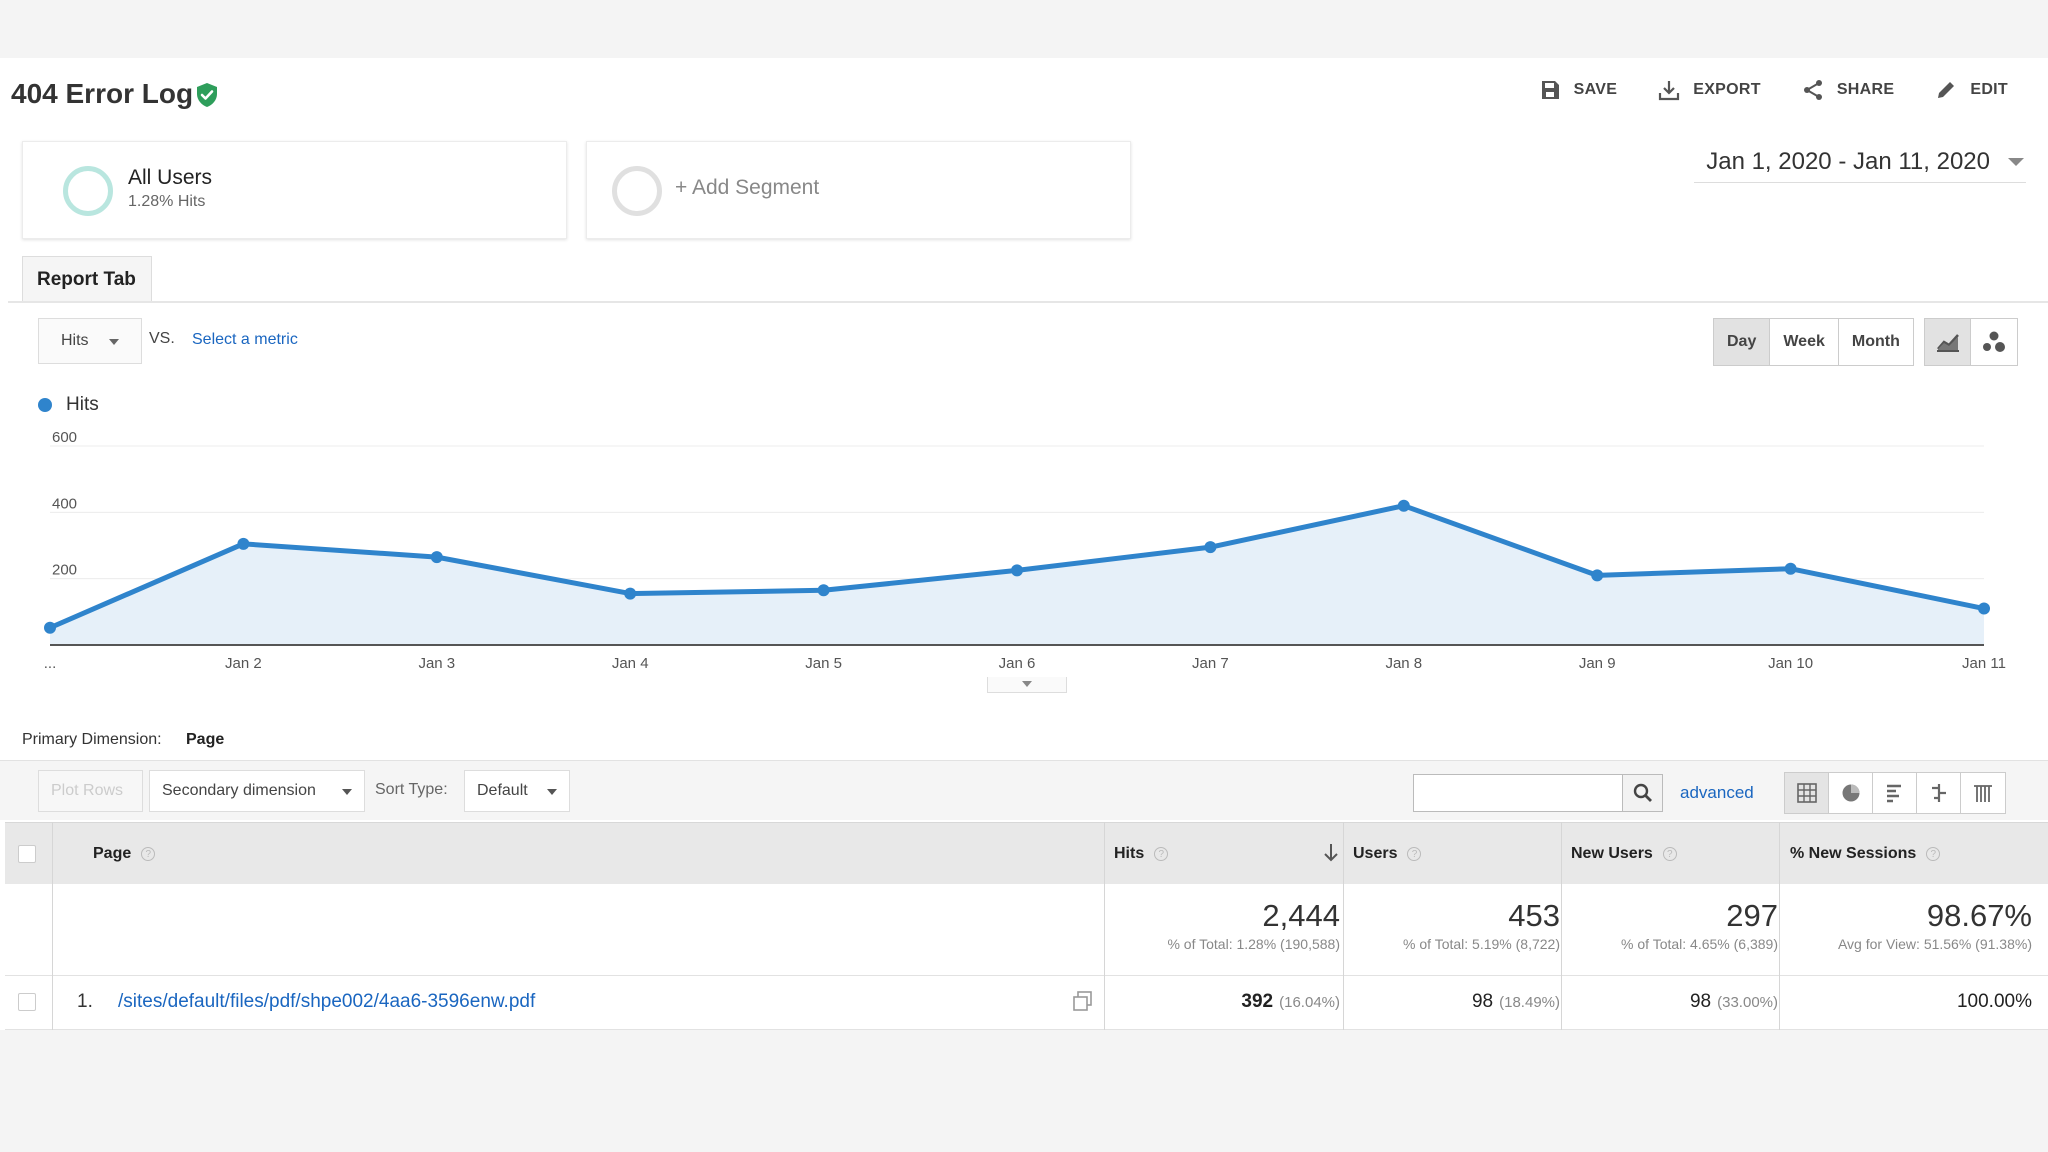 The height and width of the screenshot is (1152, 2048). I want to click on table-view-toggle, so click(1895, 793).